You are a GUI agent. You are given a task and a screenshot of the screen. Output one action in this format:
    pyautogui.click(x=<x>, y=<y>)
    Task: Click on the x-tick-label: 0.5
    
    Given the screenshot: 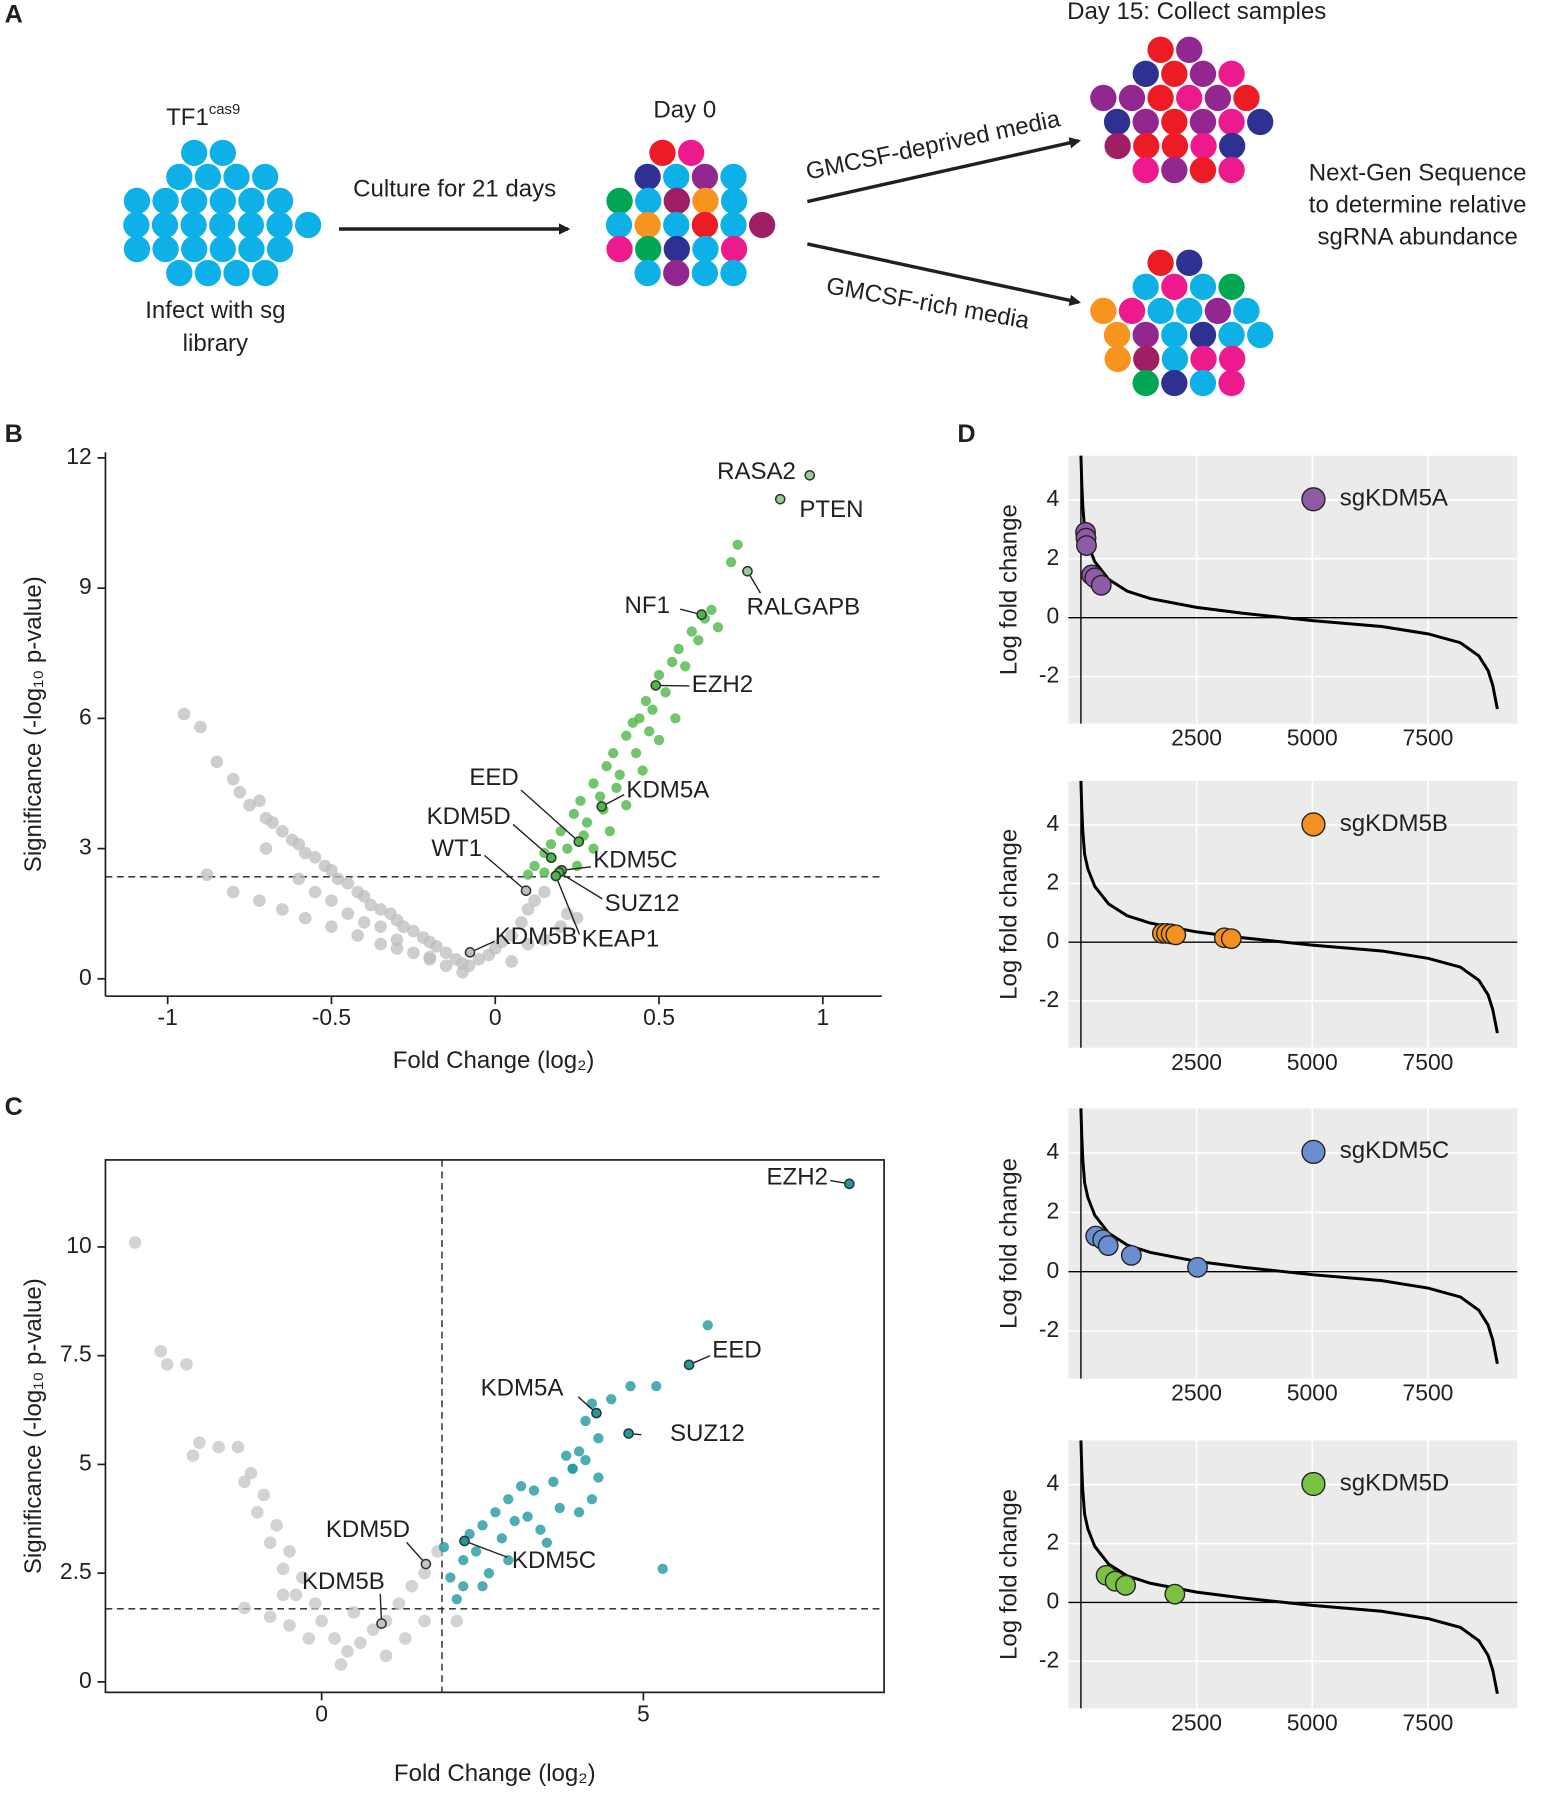 What is the action you would take?
    pyautogui.click(x=659, y=1017)
    